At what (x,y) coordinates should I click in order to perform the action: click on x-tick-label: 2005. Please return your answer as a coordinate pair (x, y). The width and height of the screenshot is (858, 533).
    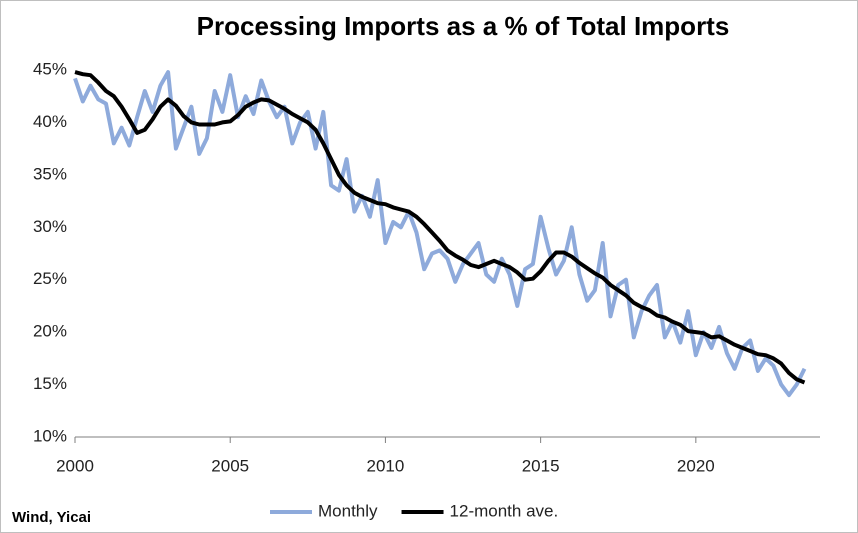
    Looking at the image, I should click on (230, 465).